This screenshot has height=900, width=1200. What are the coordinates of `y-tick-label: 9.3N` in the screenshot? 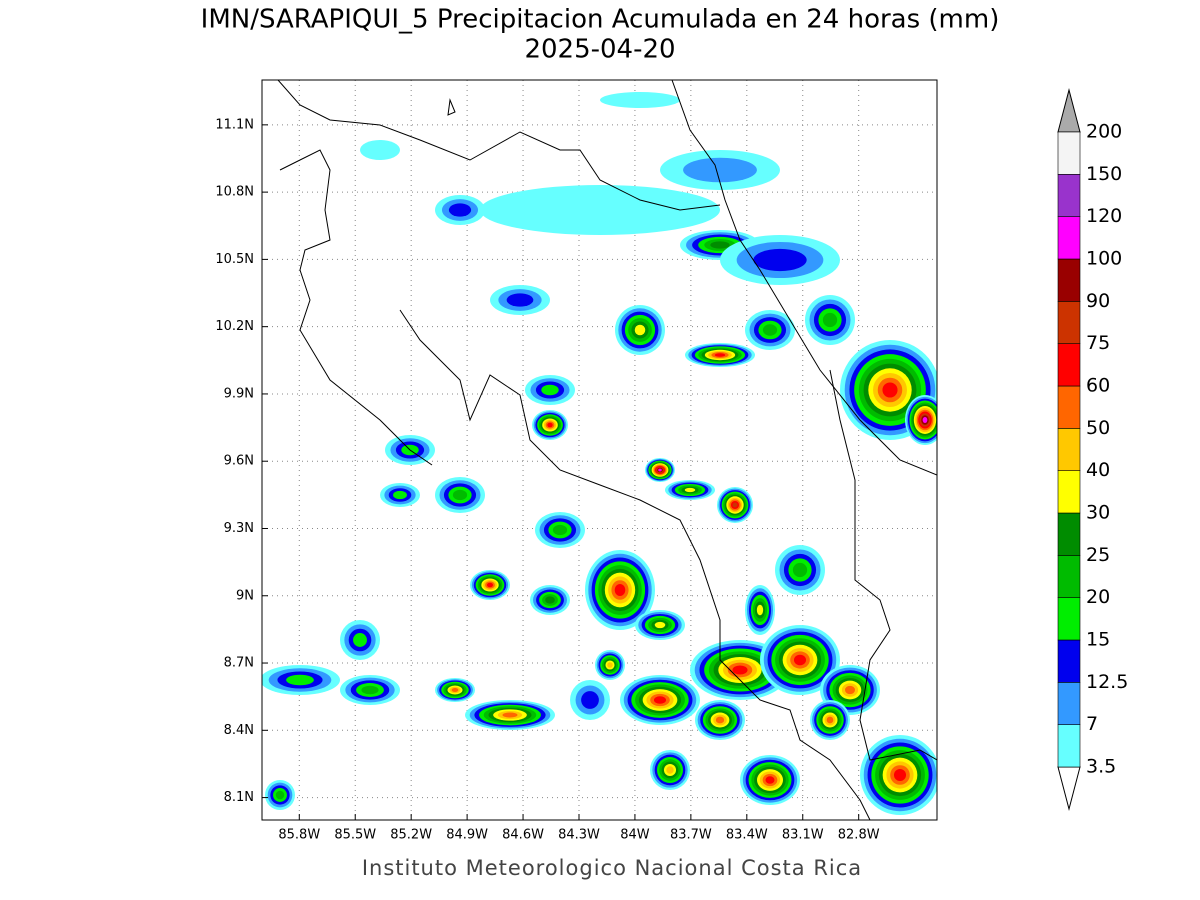 It's located at (239, 528).